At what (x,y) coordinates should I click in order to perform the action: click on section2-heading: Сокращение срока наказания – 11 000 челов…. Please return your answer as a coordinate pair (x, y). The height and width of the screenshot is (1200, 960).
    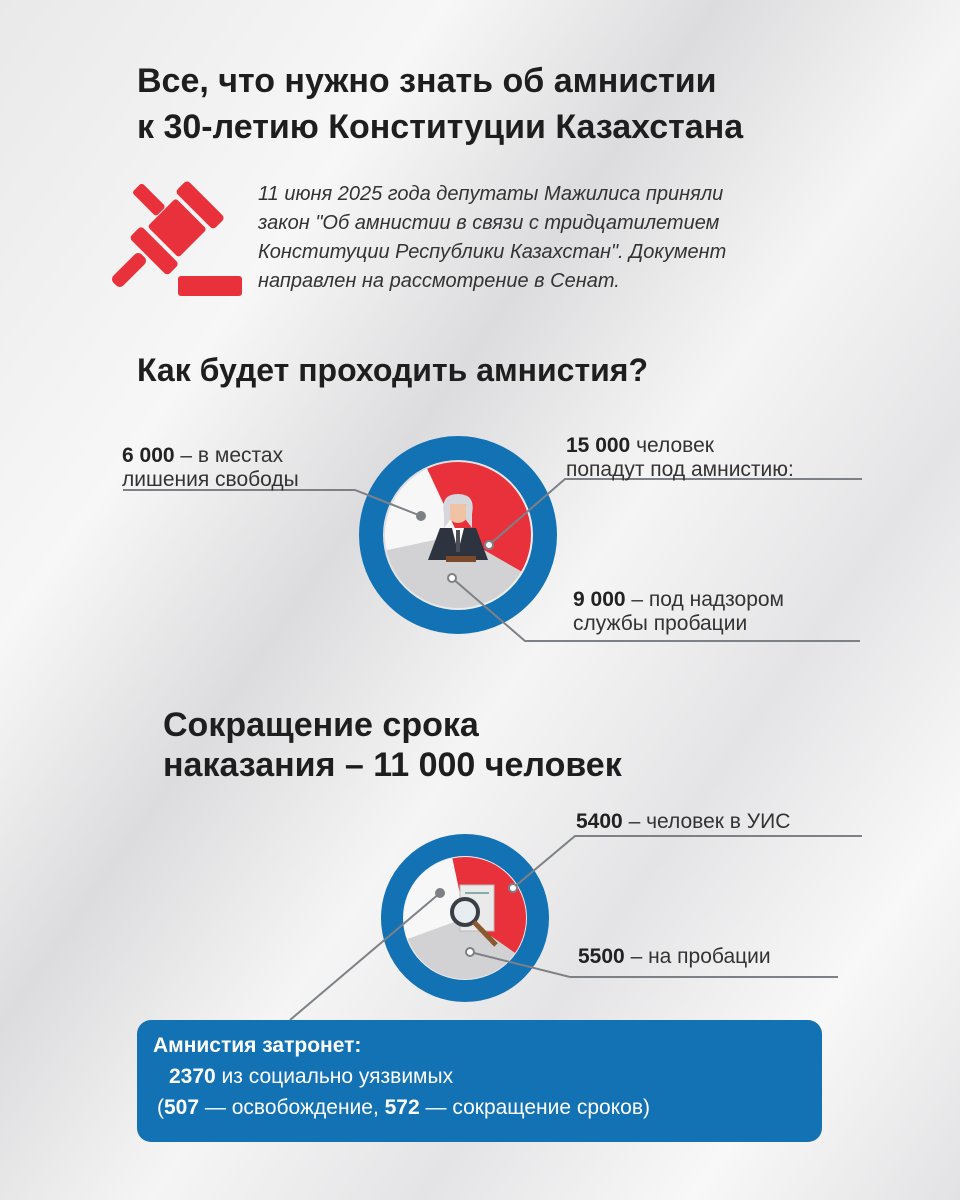
    Looking at the image, I should click on (392, 745).